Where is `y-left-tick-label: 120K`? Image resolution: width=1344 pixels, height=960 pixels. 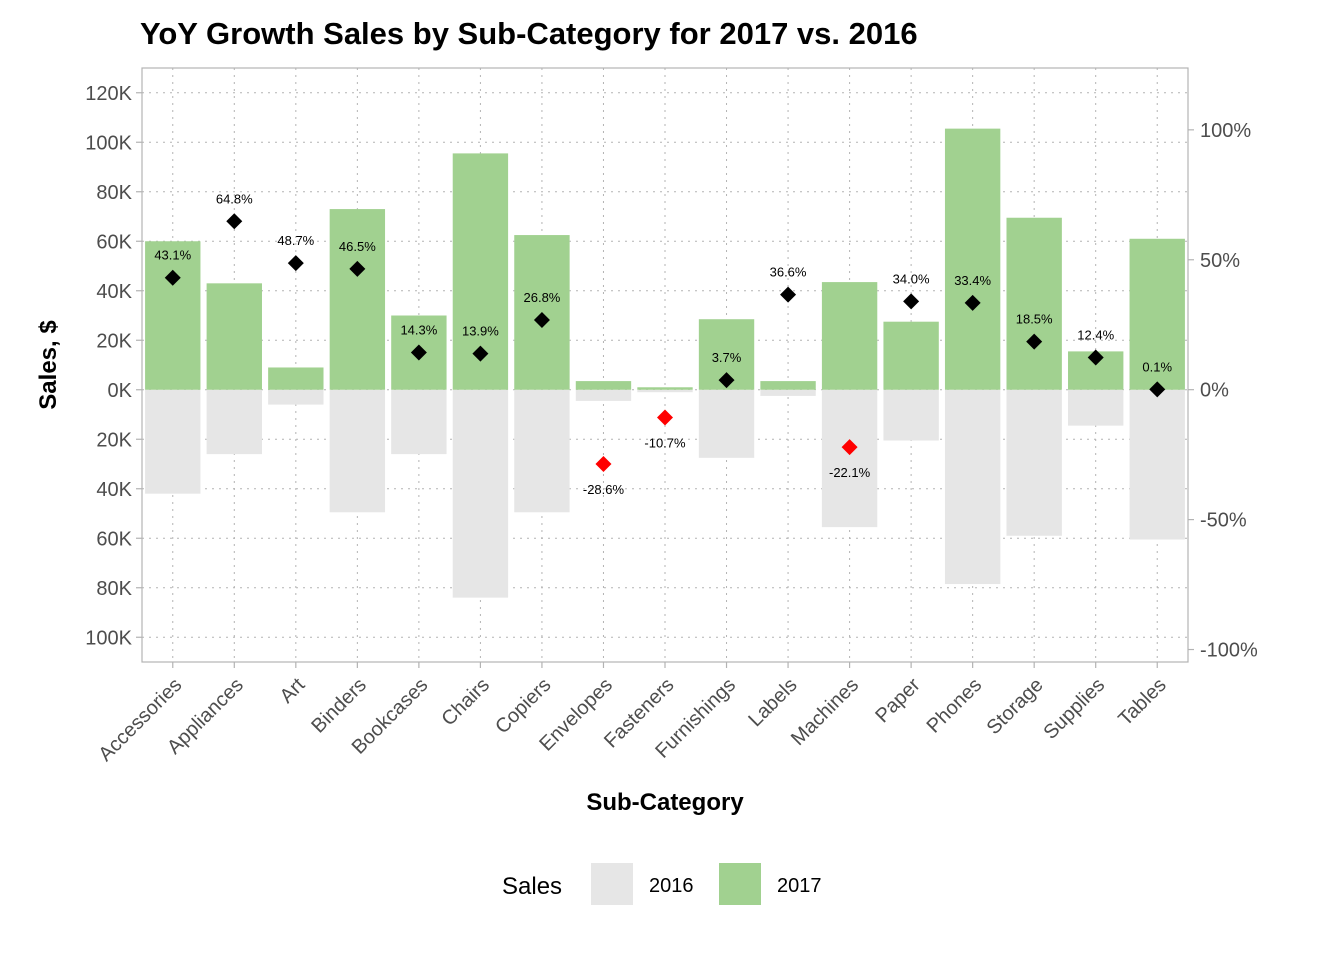 y-left-tick-label: 120K is located at coordinates (108, 94).